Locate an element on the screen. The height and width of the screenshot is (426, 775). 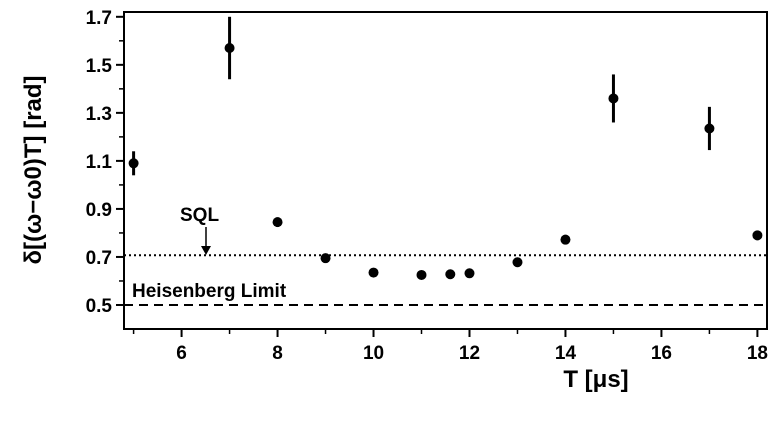
annotations: SQL Heisenberg Limit is located at coordinates (209, 253).